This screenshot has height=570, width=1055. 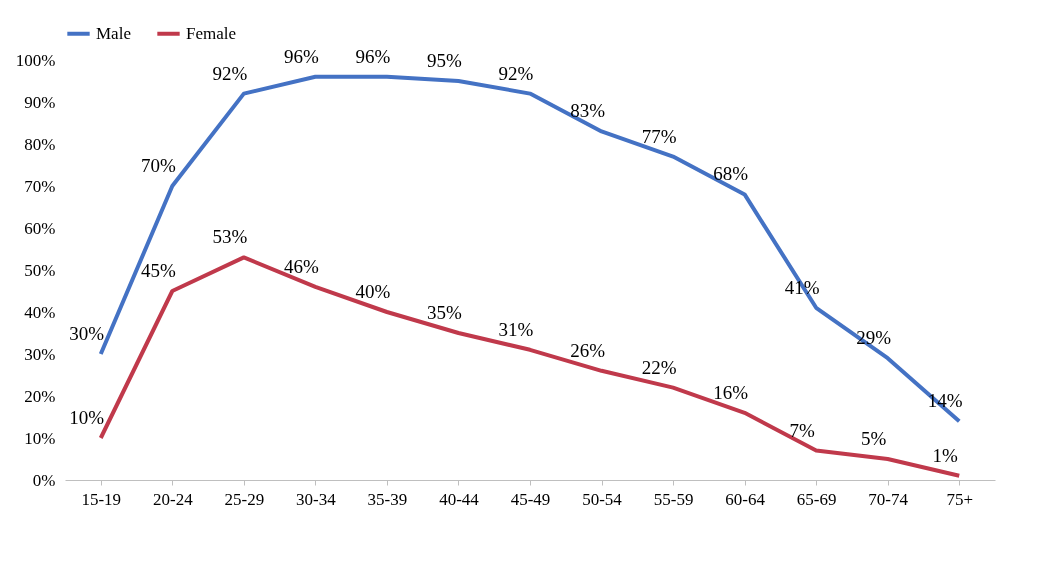 What do you see at coordinates (158, 270) in the screenshot?
I see `data-label: 45%` at bounding box center [158, 270].